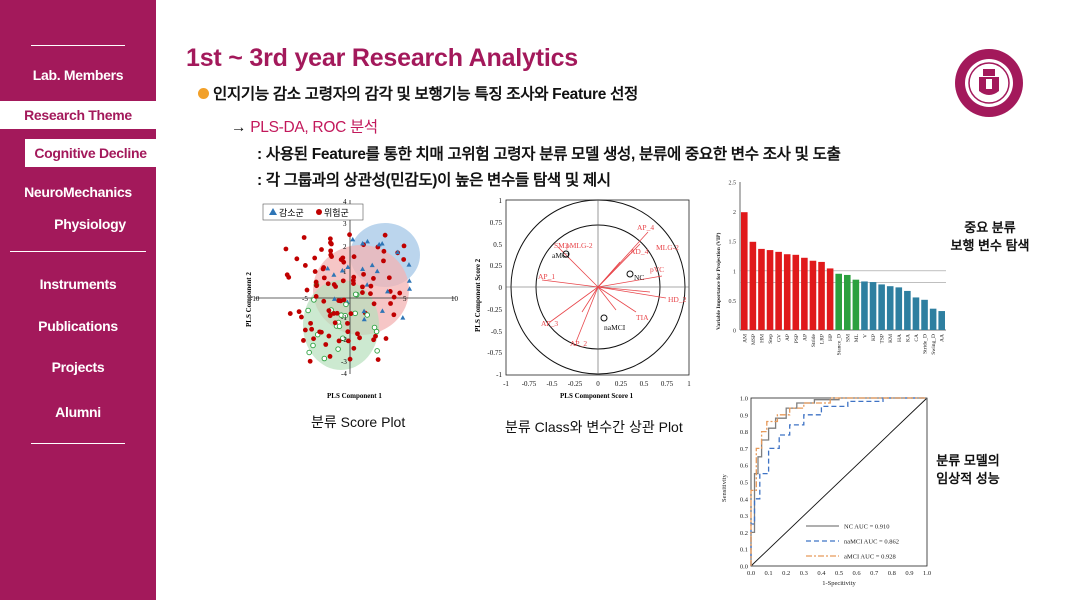  Describe the element at coordinates (434, 180) in the screenshot. I see `content-line-4: : 각 그룹과의 상관성(민감도)이 높은 변수들 탐색 및 제시` at that location.